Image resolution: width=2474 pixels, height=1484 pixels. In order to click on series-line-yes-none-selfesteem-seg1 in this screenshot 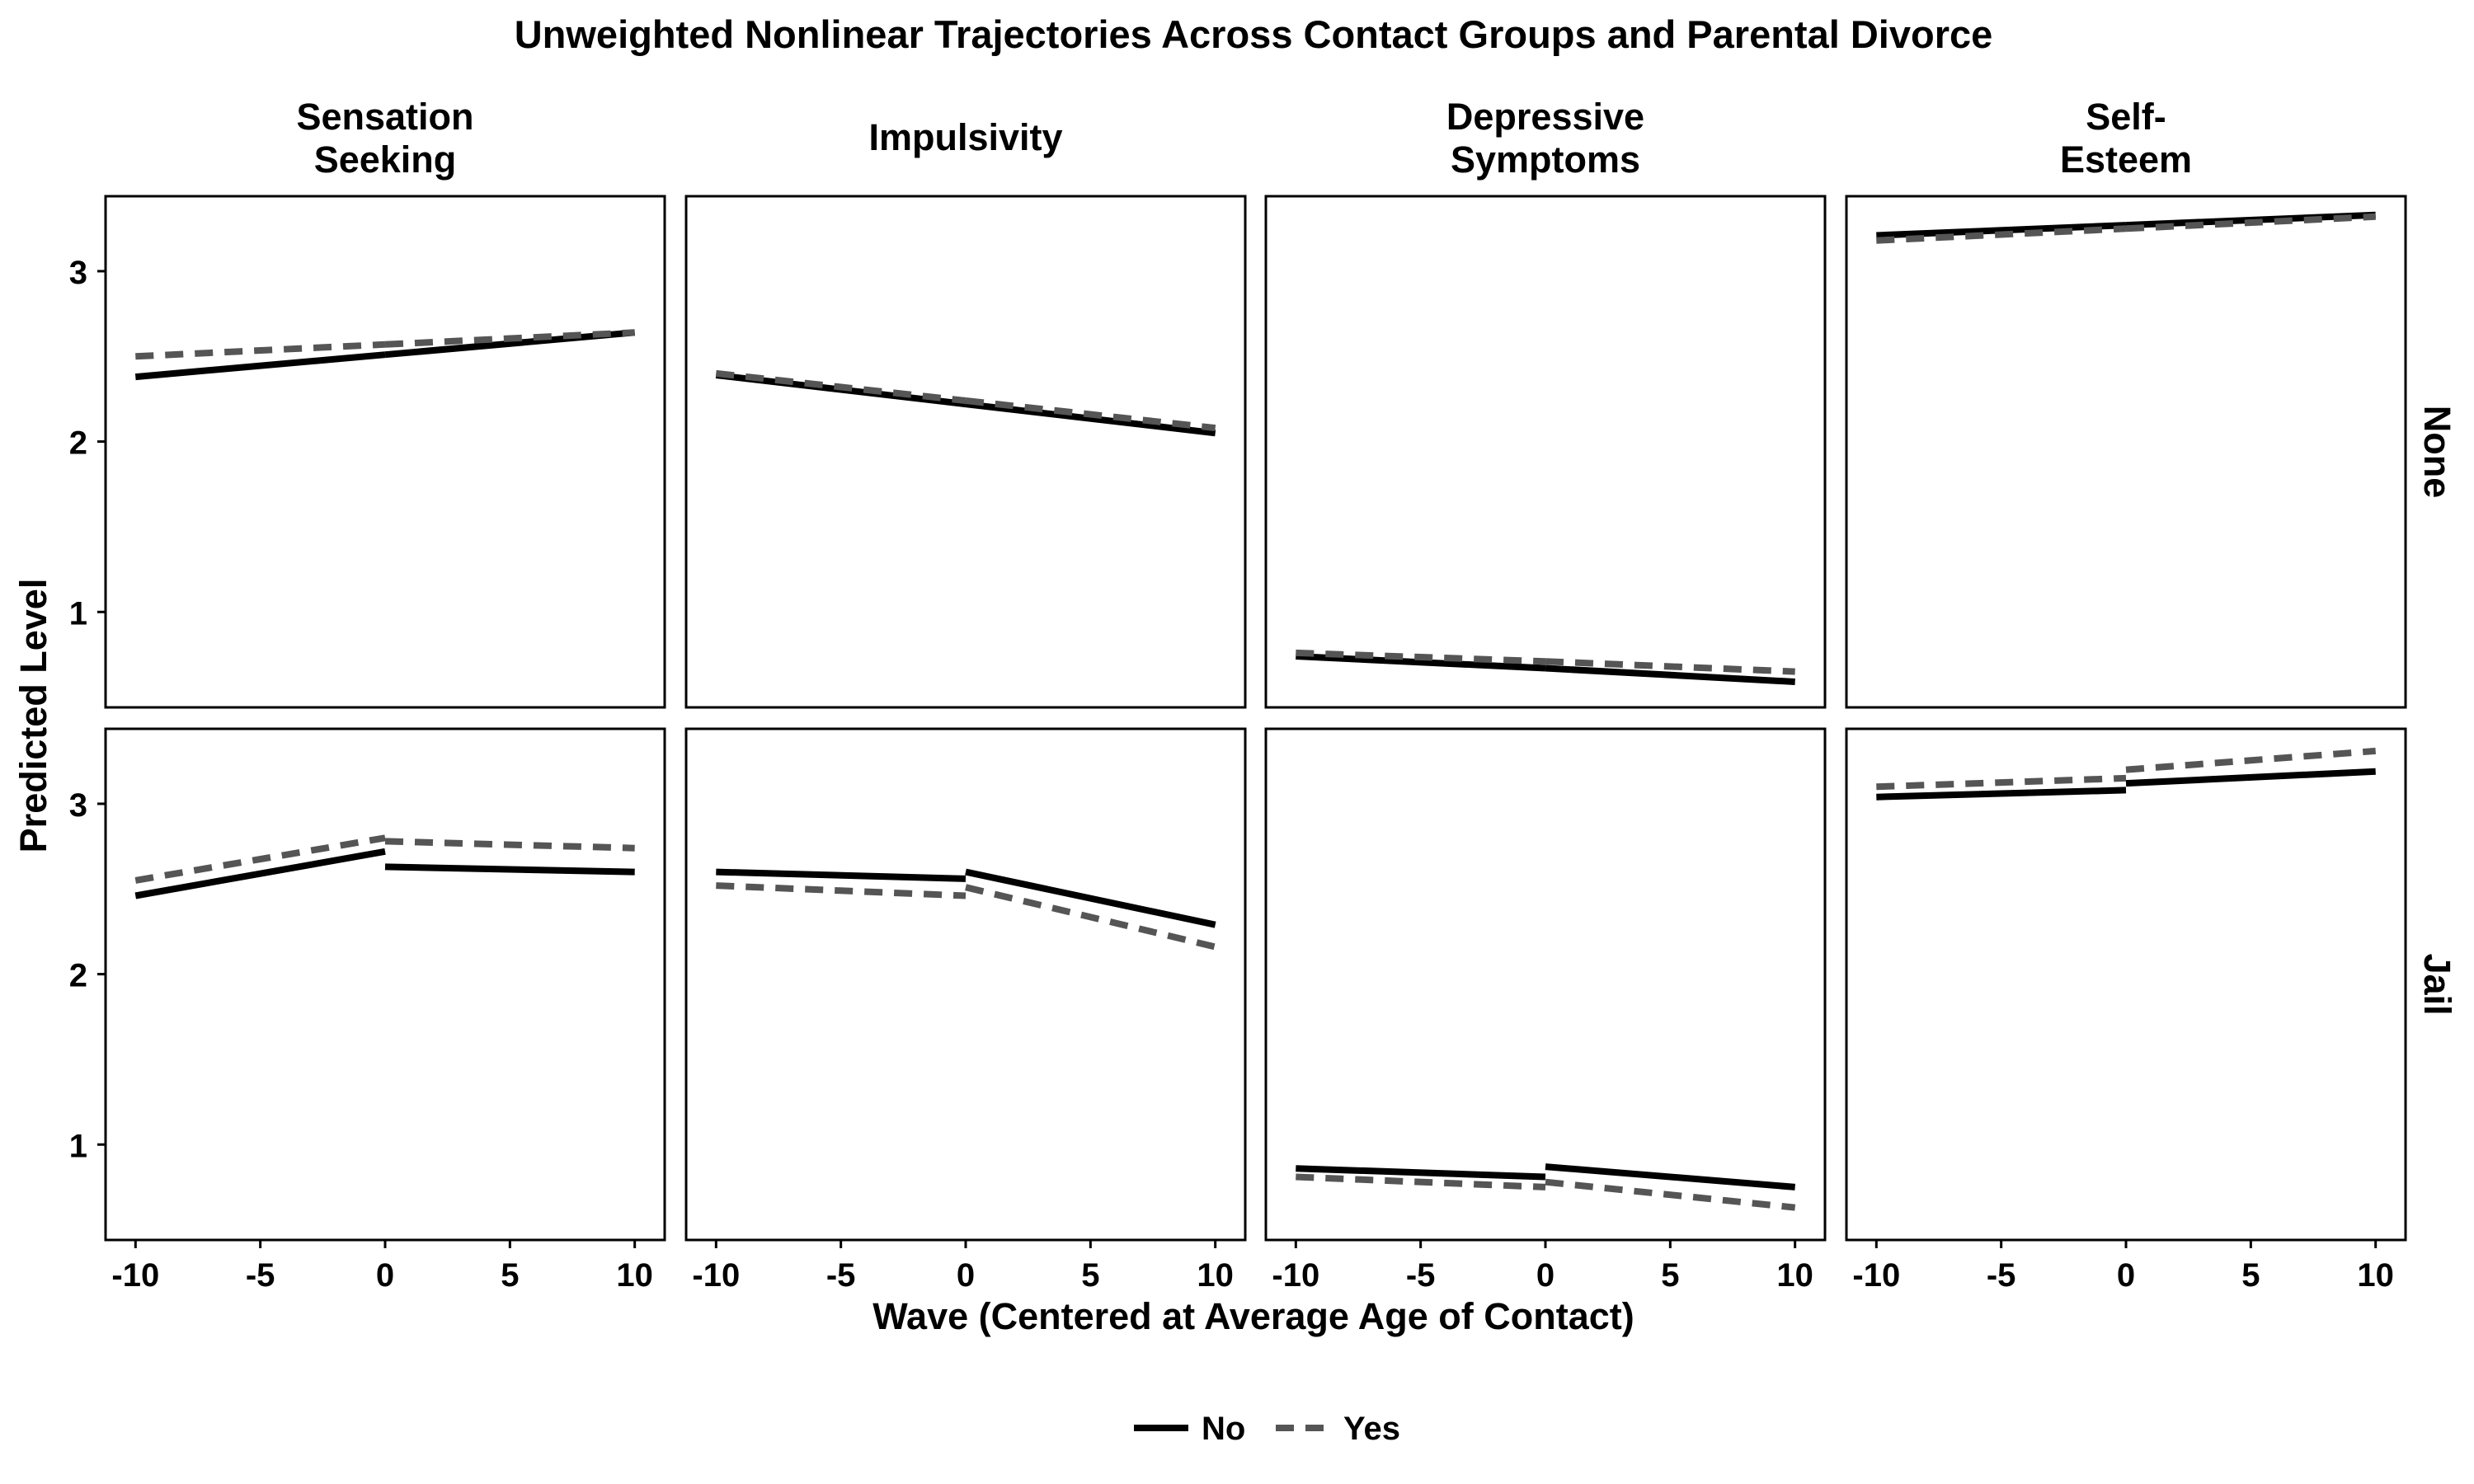, I will do `click(2001, 235)`.